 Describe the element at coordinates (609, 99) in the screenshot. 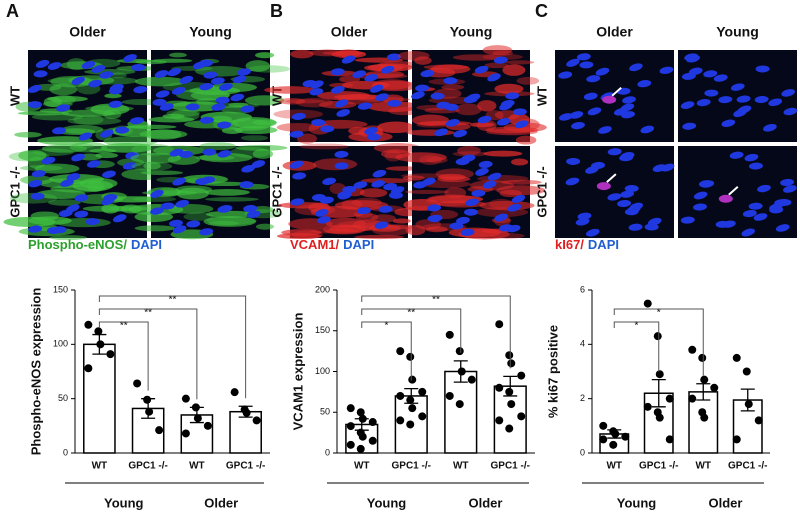

I see `positive-nucleus` at that location.